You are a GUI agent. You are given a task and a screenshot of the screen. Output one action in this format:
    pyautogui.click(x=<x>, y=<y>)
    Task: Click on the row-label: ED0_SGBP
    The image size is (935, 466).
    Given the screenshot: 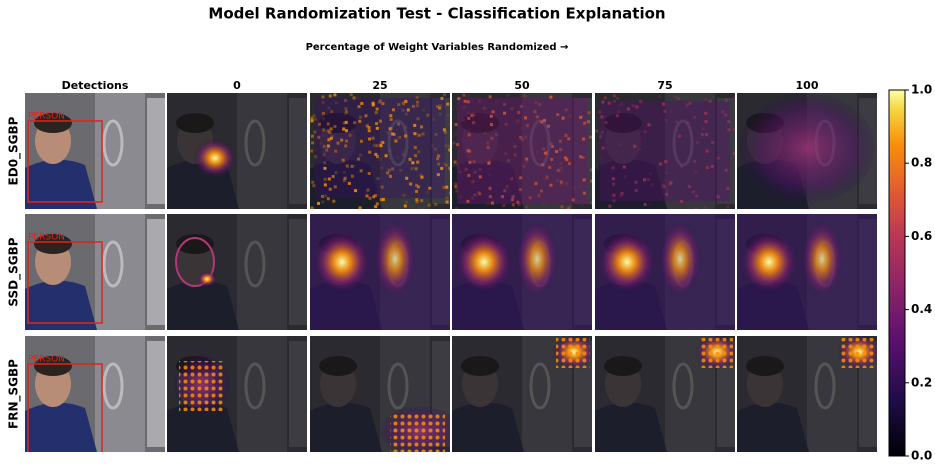 What is the action you would take?
    pyautogui.click(x=14, y=150)
    